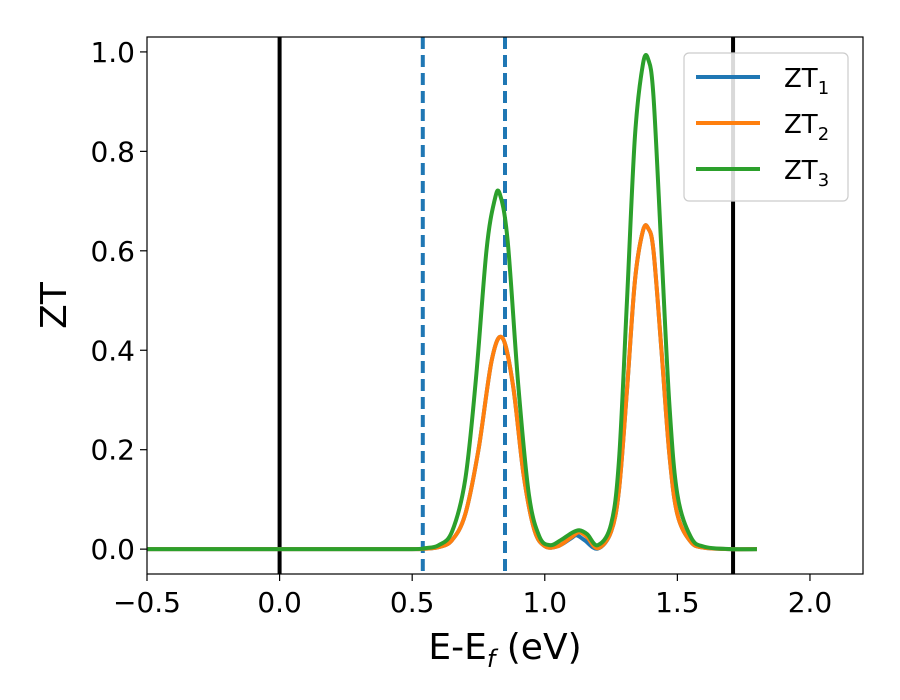 The width and height of the screenshot is (900, 700). I want to click on x-tick-label: 1.5, so click(677, 602).